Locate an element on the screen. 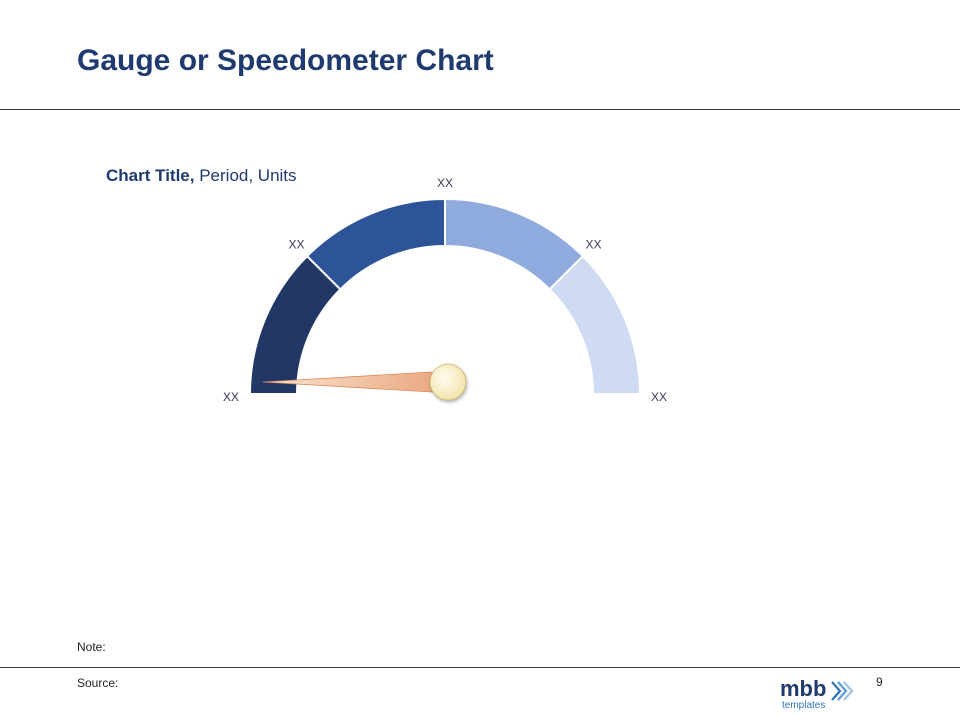  source-label: Source: is located at coordinates (98, 683).